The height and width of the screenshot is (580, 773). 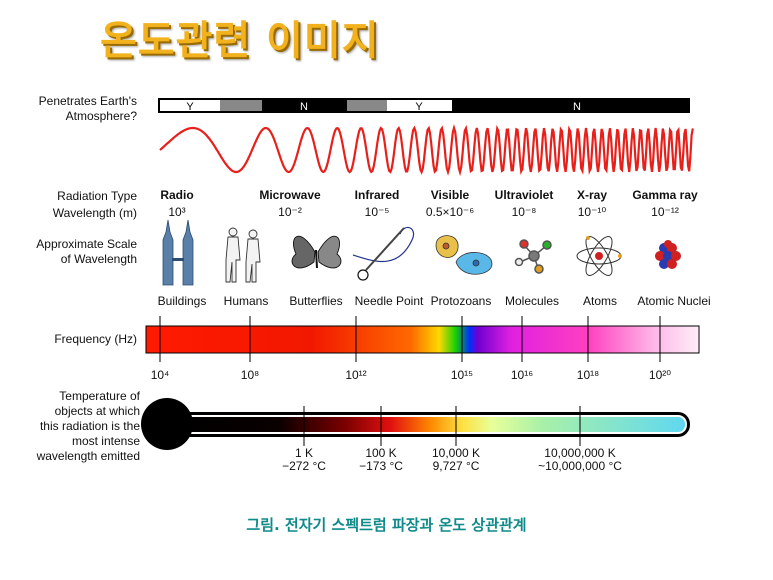 What do you see at coordinates (95, 339) in the screenshot?
I see `frequency-label: Frequency (Hz)` at bounding box center [95, 339].